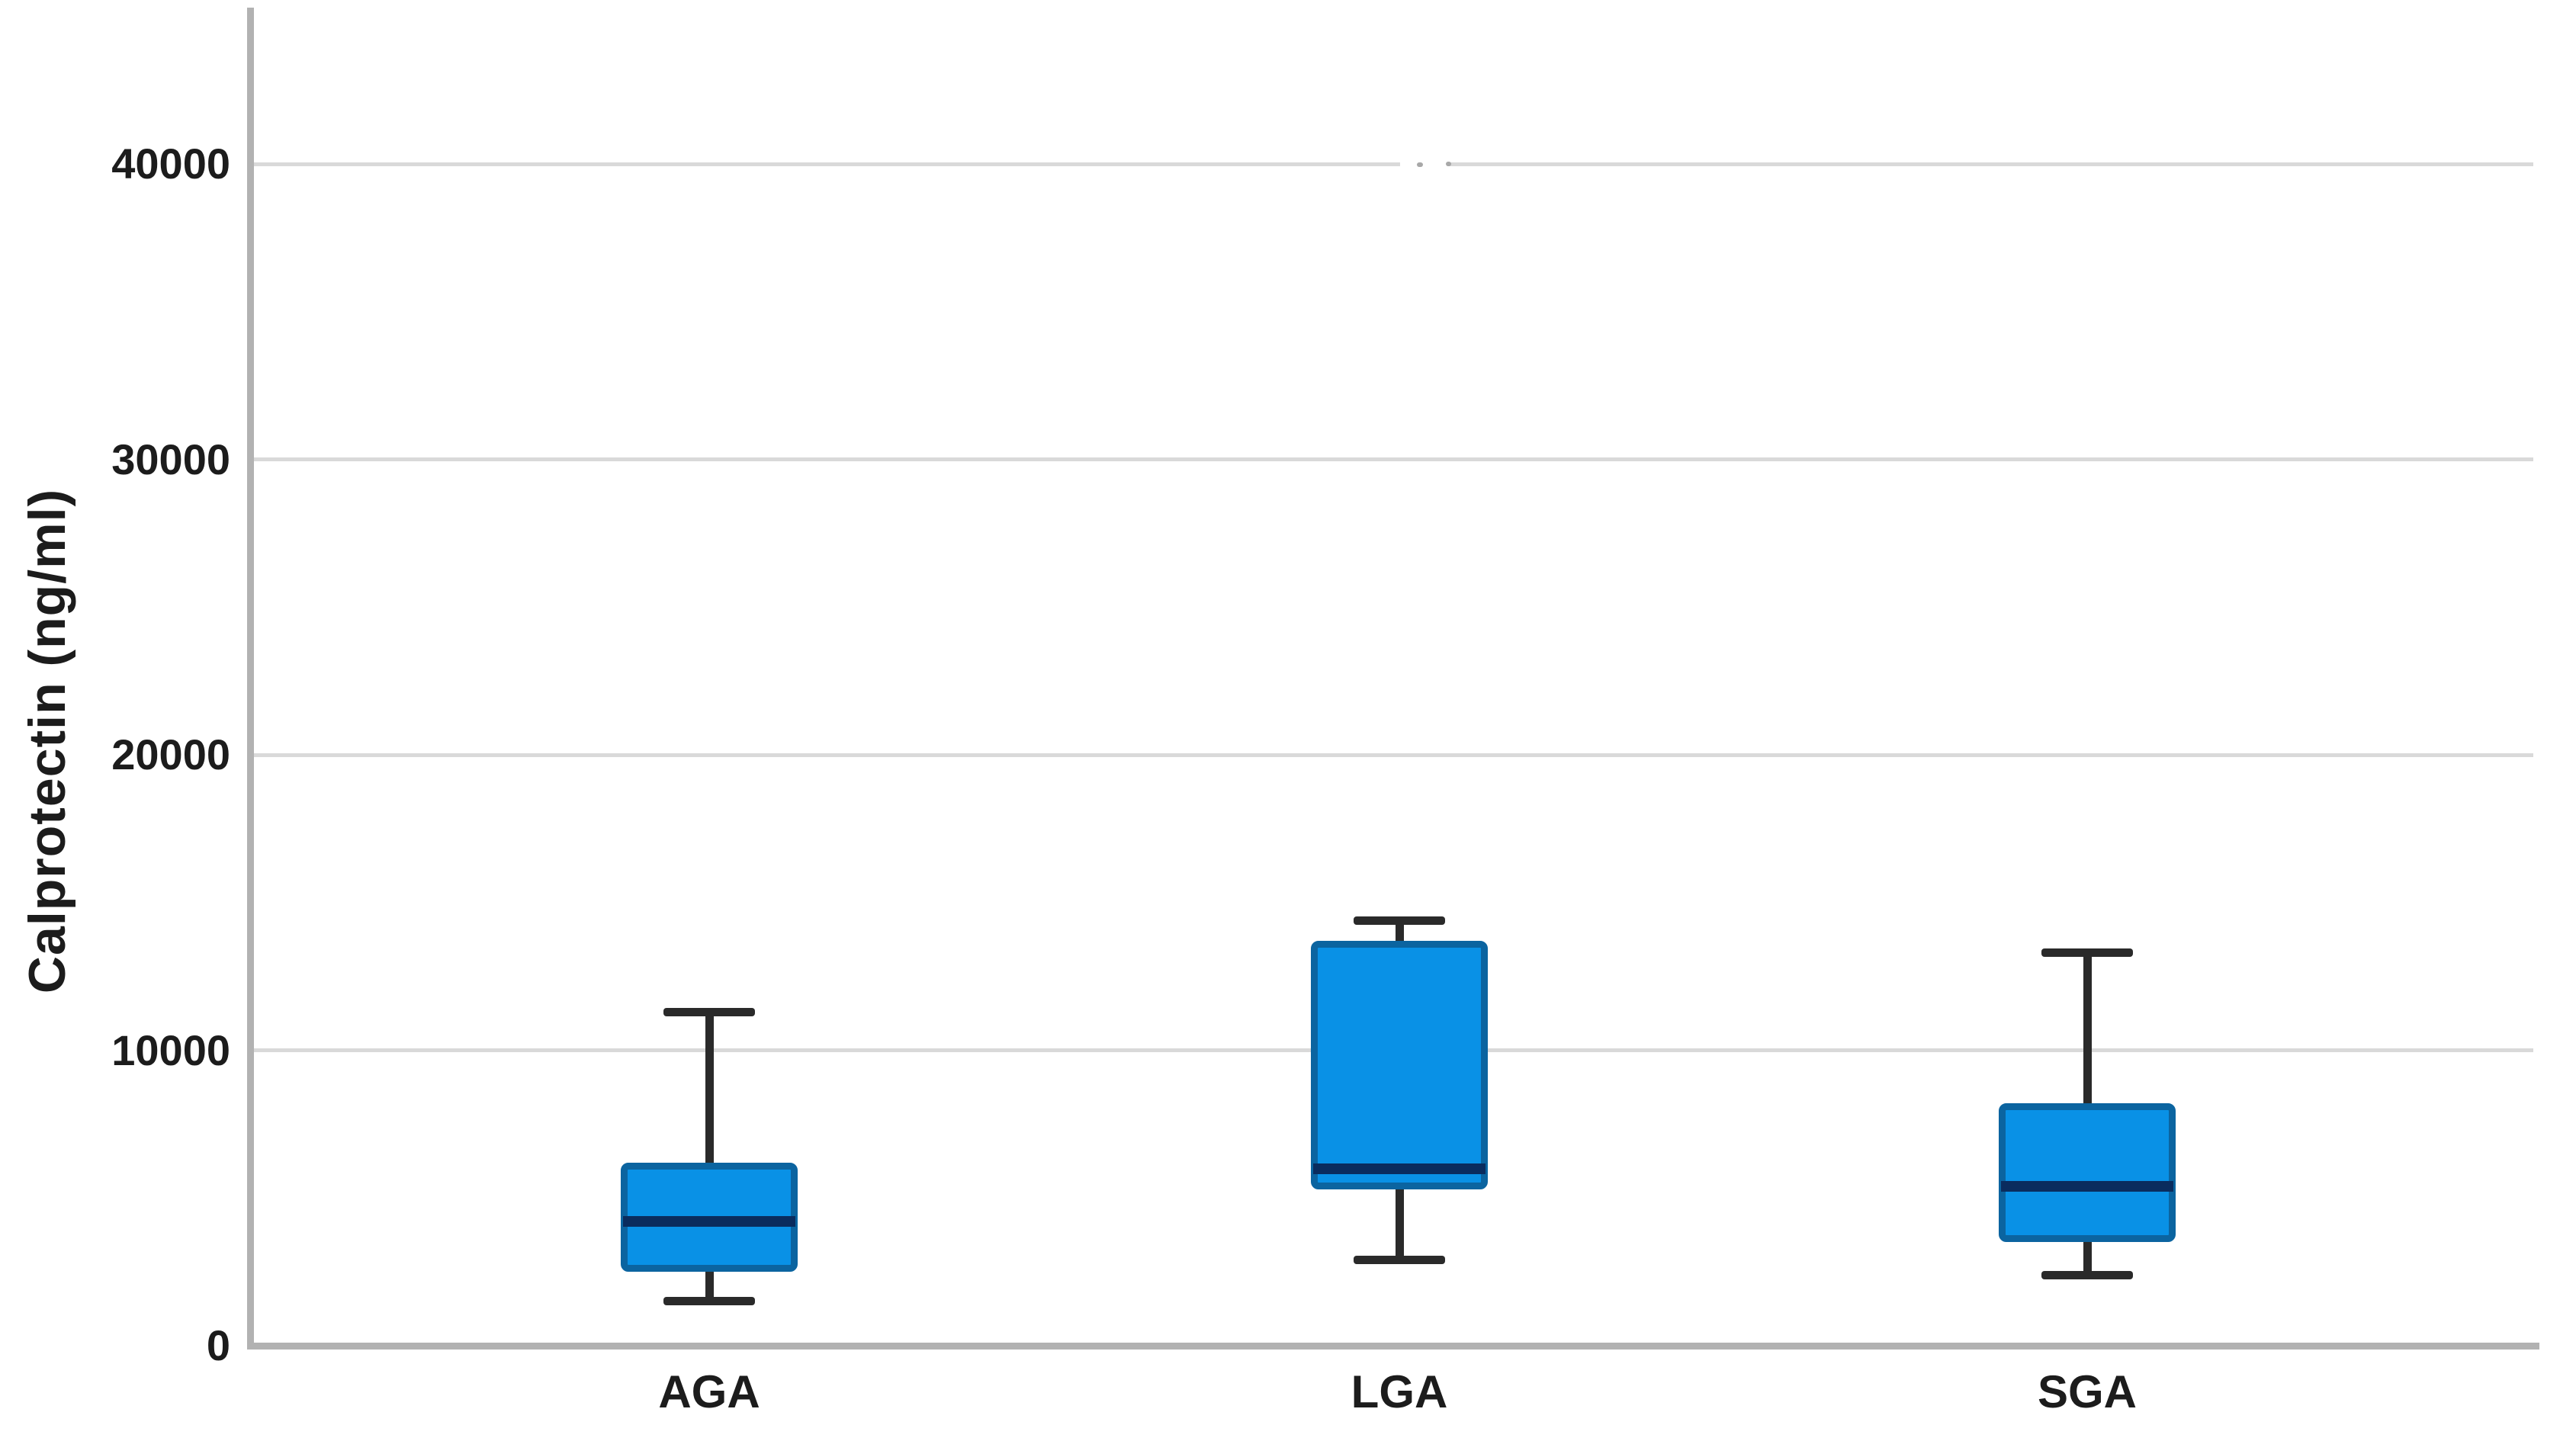 The height and width of the screenshot is (1441, 2576). What do you see at coordinates (2087, 1391) in the screenshot?
I see `x-category-label-sga: SGA` at bounding box center [2087, 1391].